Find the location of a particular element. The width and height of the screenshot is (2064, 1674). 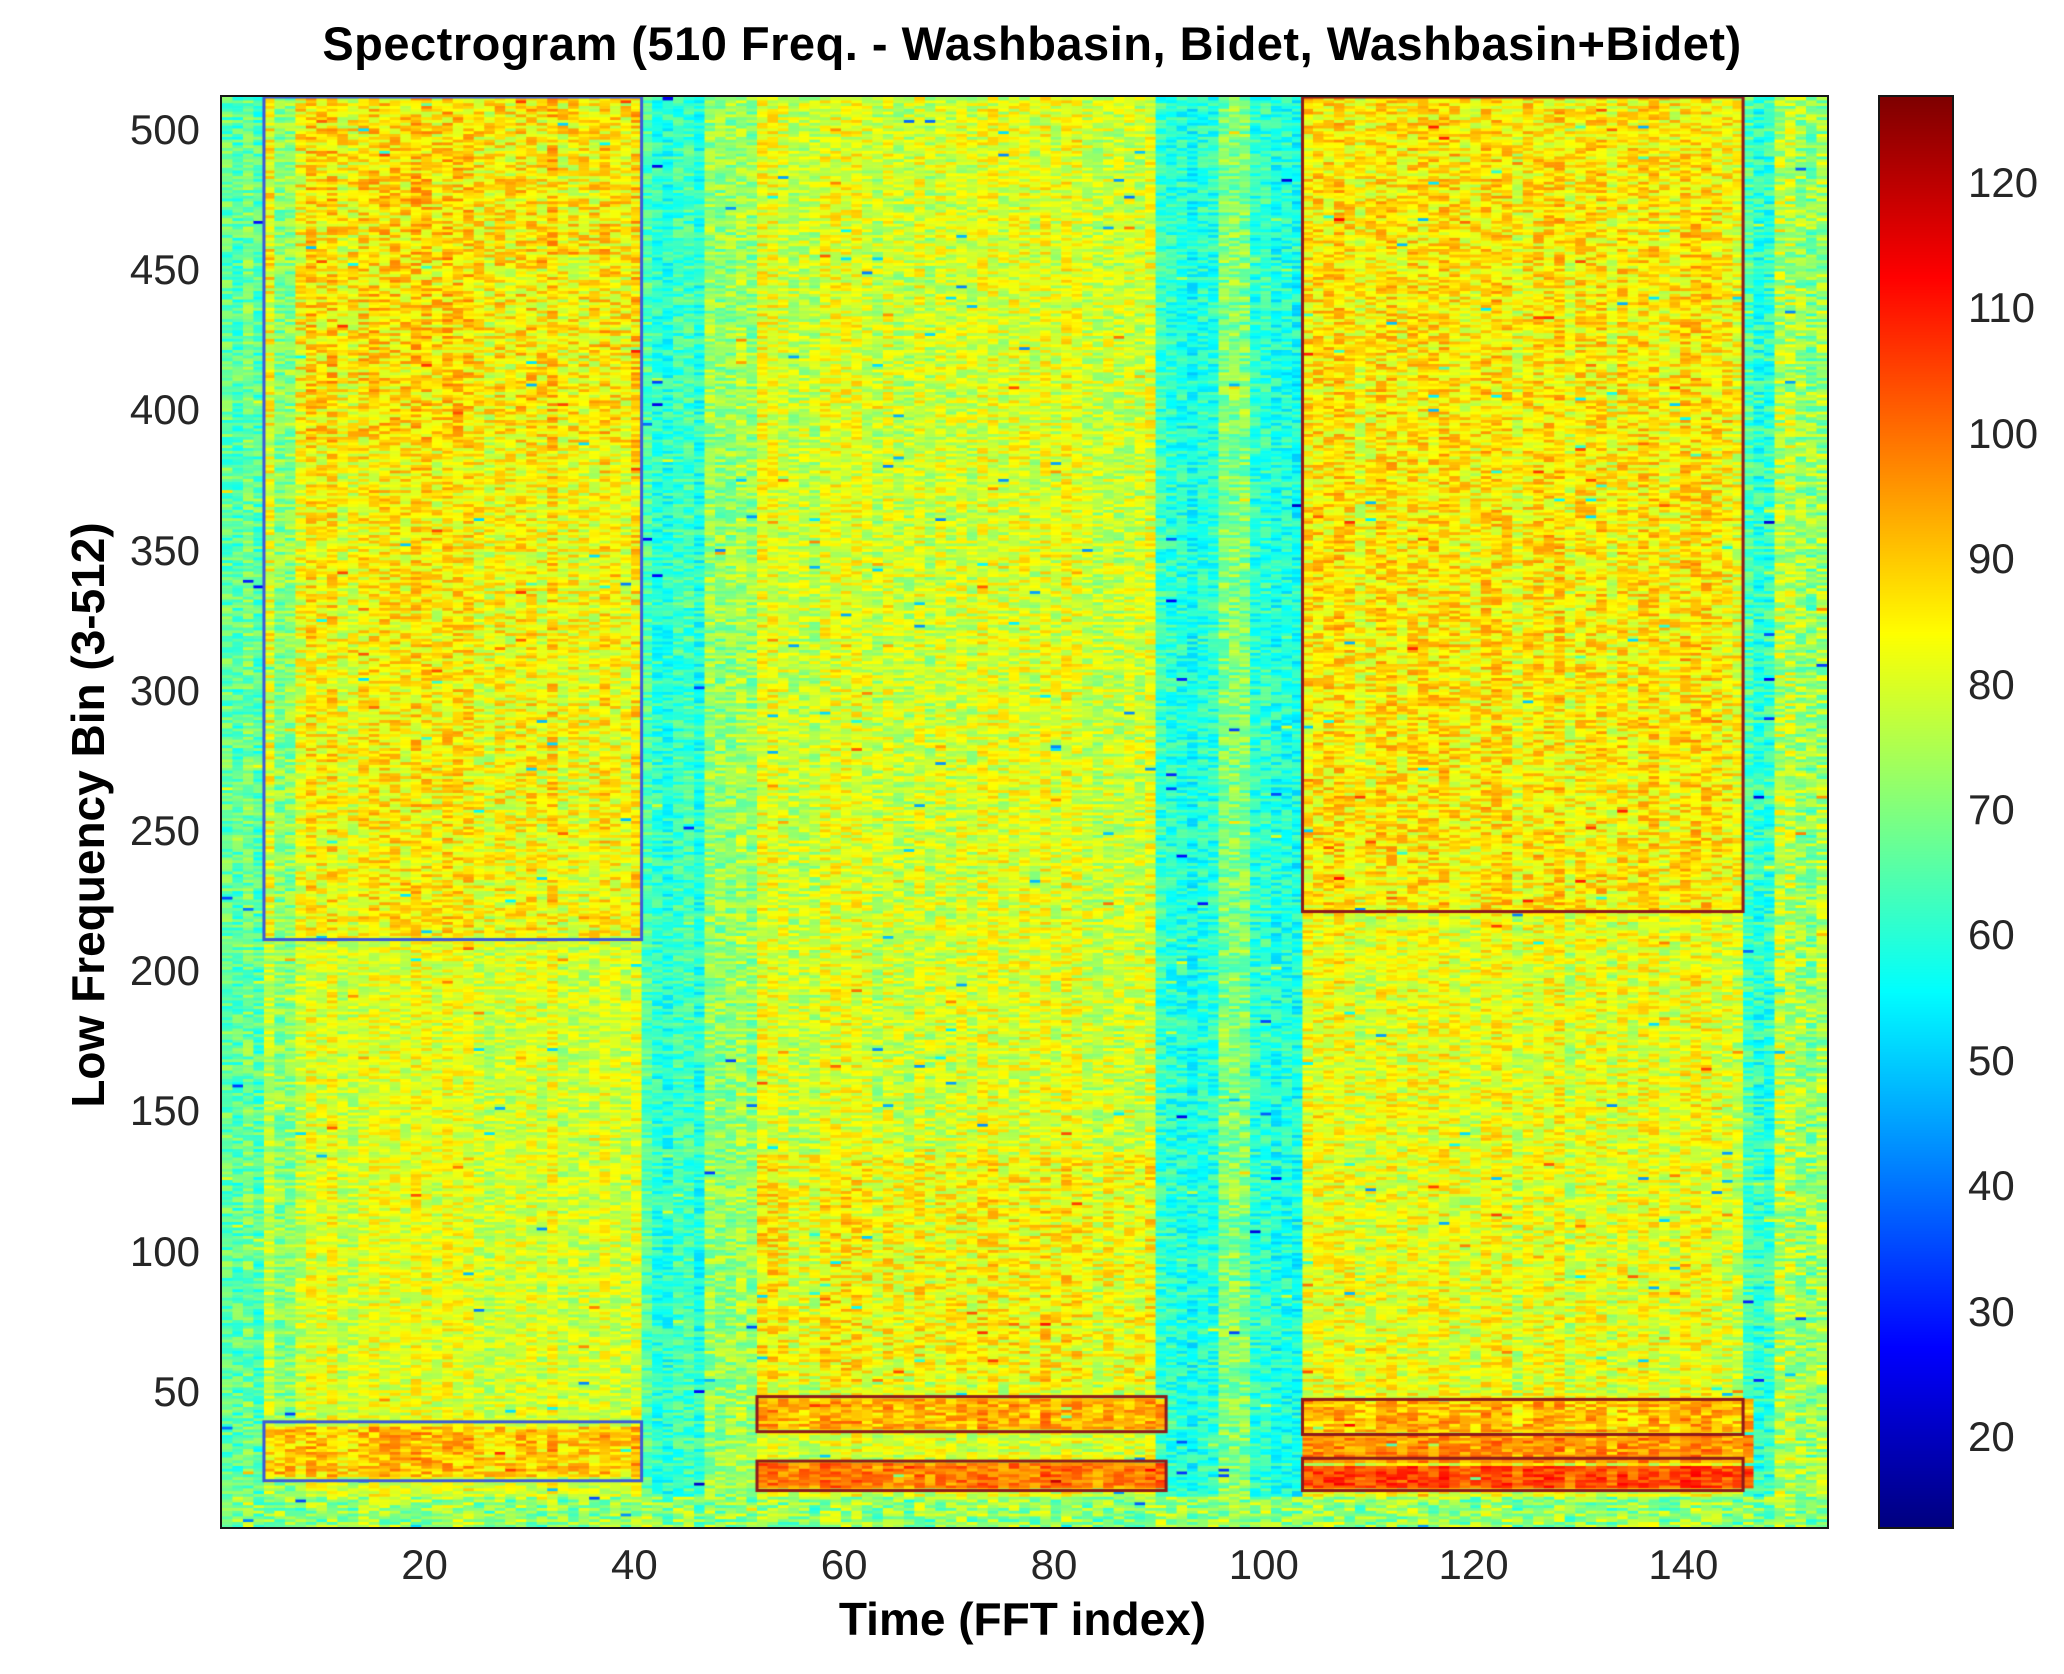

x-tick-label: 40 is located at coordinates (634, 1564).